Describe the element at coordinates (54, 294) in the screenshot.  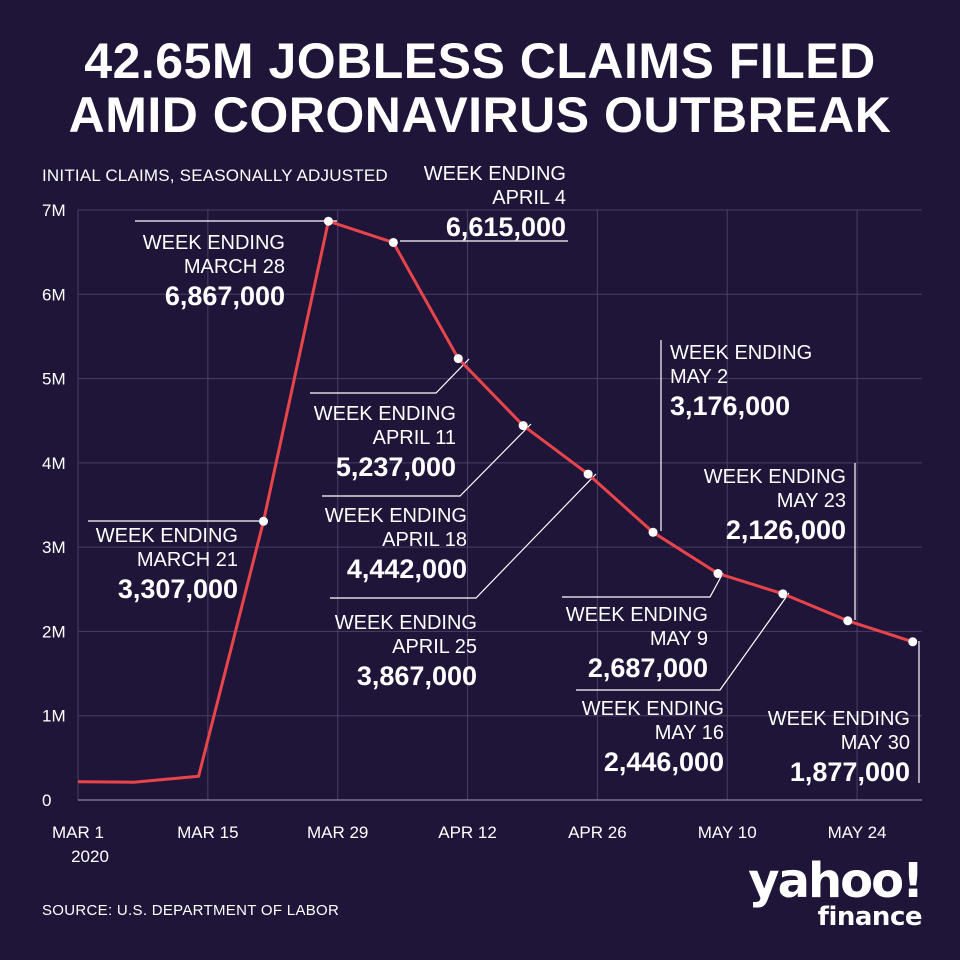
I see `y-tick-label: 6M` at that location.